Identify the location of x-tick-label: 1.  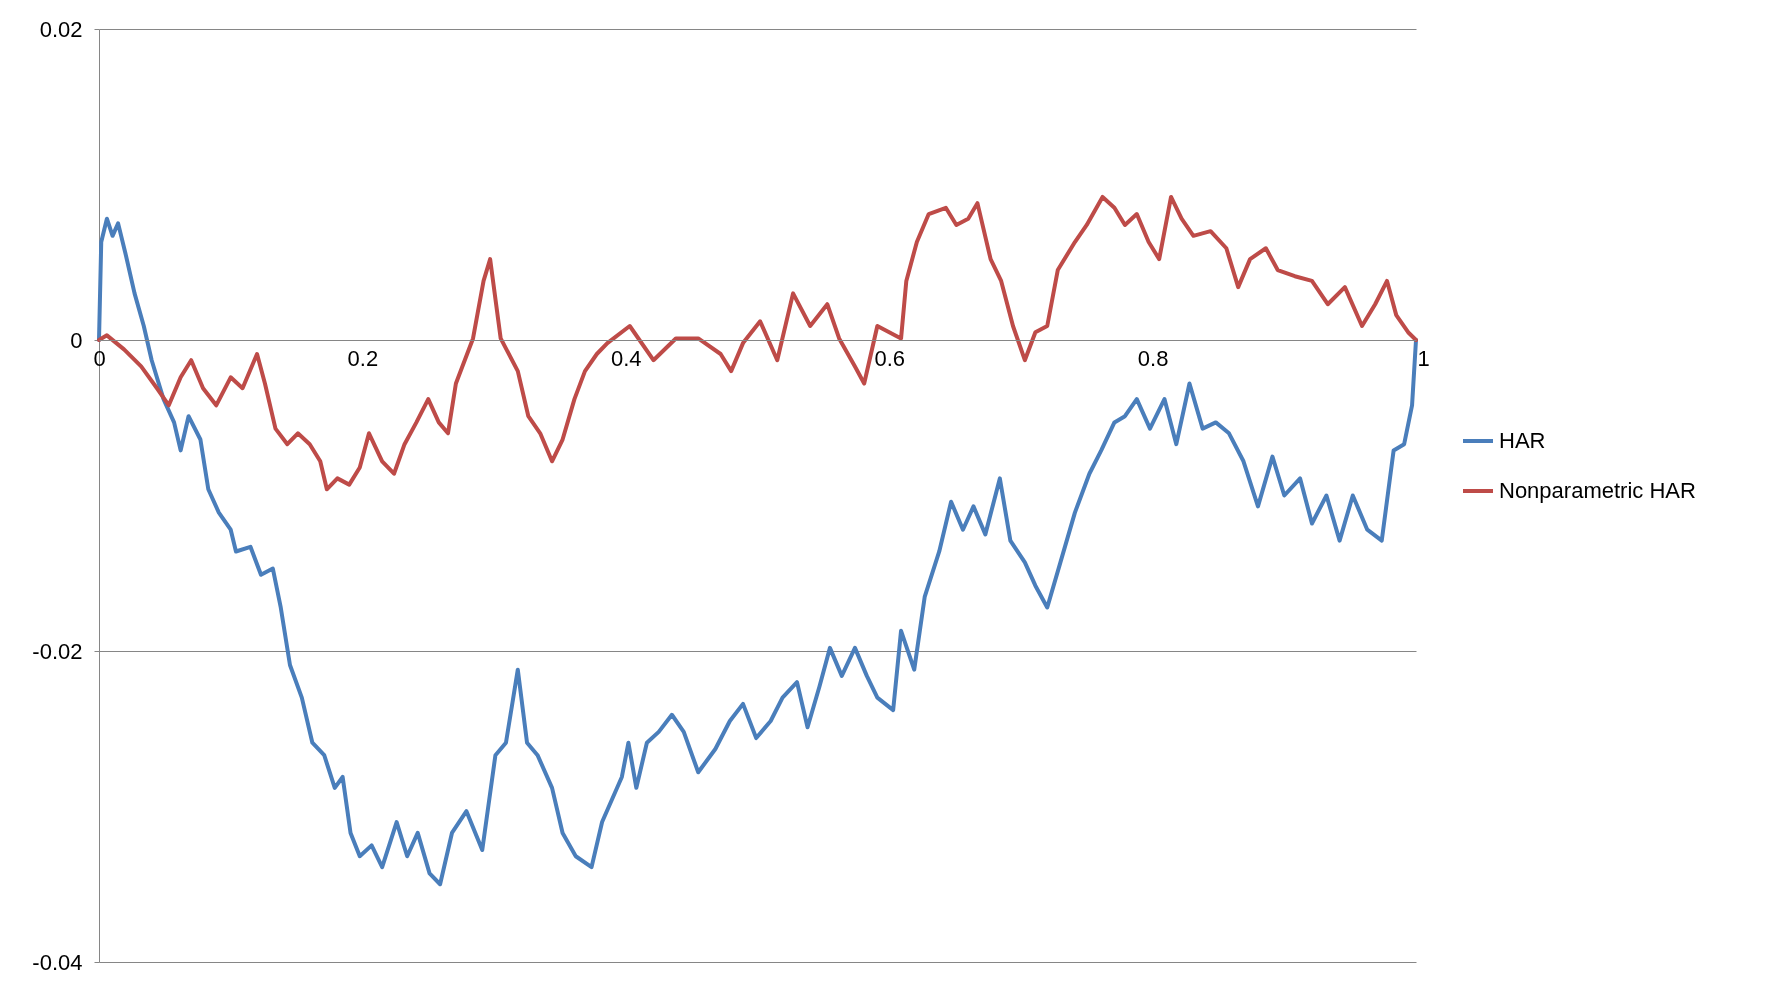
(1423, 358).